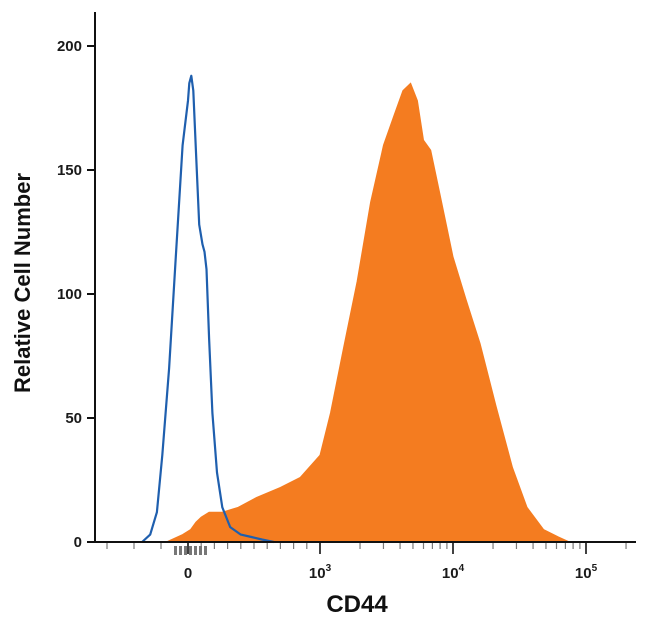  Describe the element at coordinates (69, 170) in the screenshot. I see `y-tick-label-150: 150` at that location.